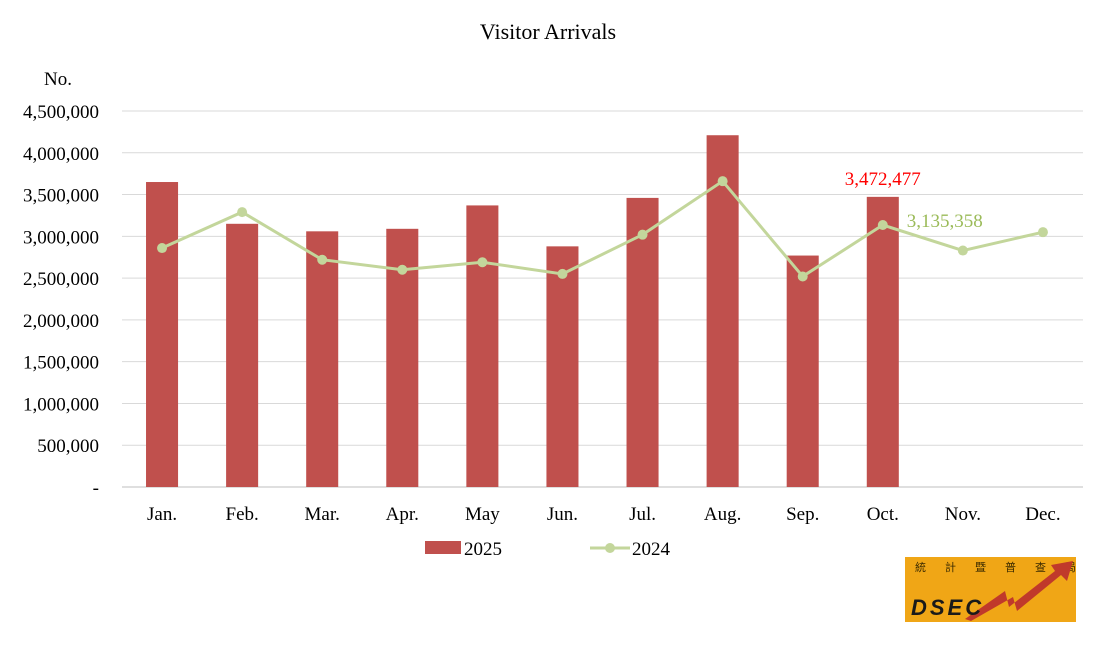  Describe the element at coordinates (68, 446) in the screenshot. I see `y-tick-label: 500,000` at that location.